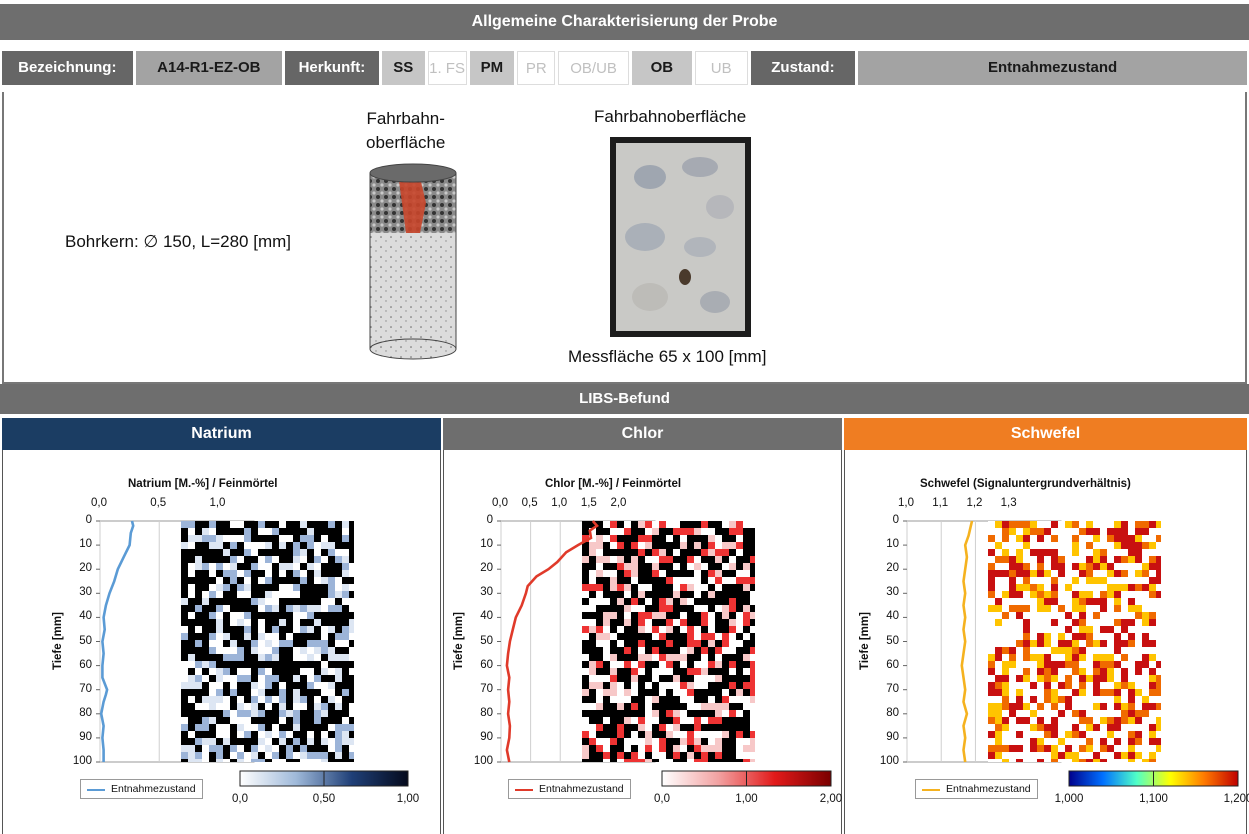 The height and width of the screenshot is (834, 1249). What do you see at coordinates (613, 484) in the screenshot?
I see `chart-title: Chlor [M.-%] / Feinmörtel` at bounding box center [613, 484].